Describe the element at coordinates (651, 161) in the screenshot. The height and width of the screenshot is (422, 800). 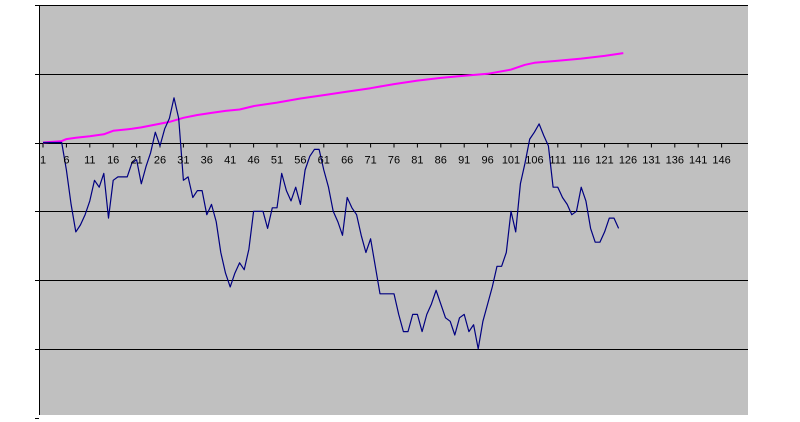
I see `x-tick-label: 131` at that location.